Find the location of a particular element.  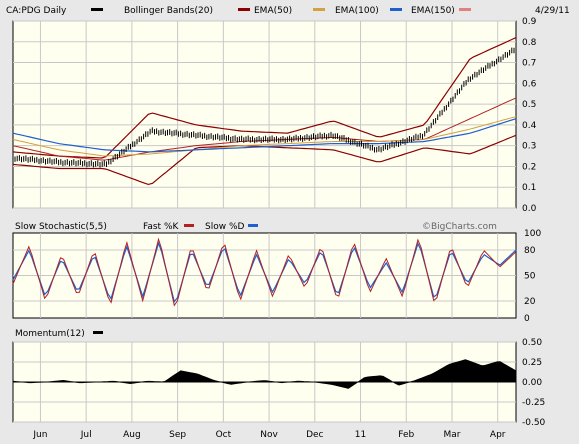

price-y-tick: 0.1 is located at coordinates (529, 188).